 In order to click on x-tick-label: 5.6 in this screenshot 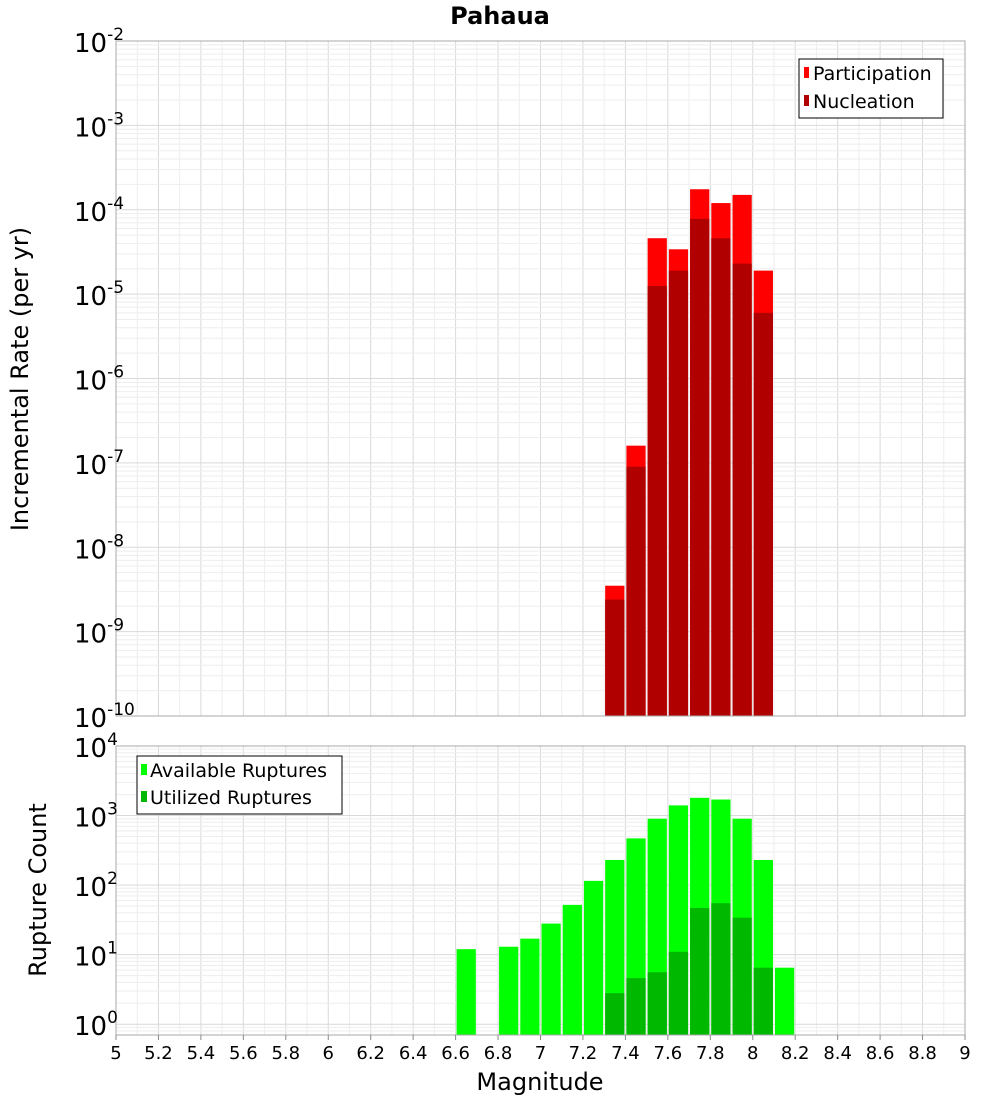, I will do `click(243, 1053)`.